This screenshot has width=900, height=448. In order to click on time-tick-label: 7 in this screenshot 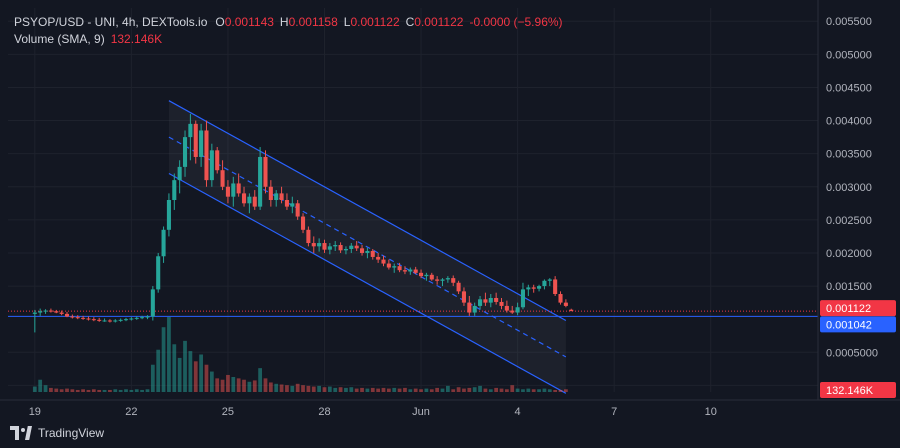, I will do `click(614, 412)`.